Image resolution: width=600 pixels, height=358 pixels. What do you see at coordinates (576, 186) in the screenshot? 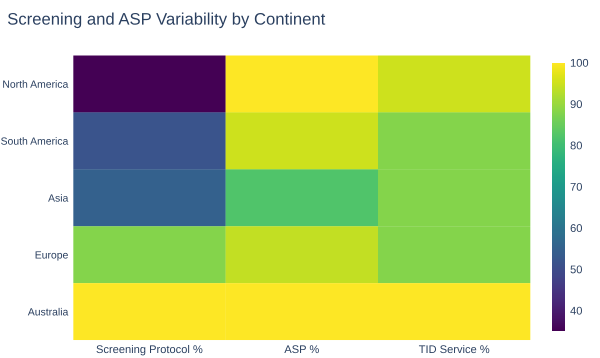
I see `color-bar-label: 70` at bounding box center [576, 186].